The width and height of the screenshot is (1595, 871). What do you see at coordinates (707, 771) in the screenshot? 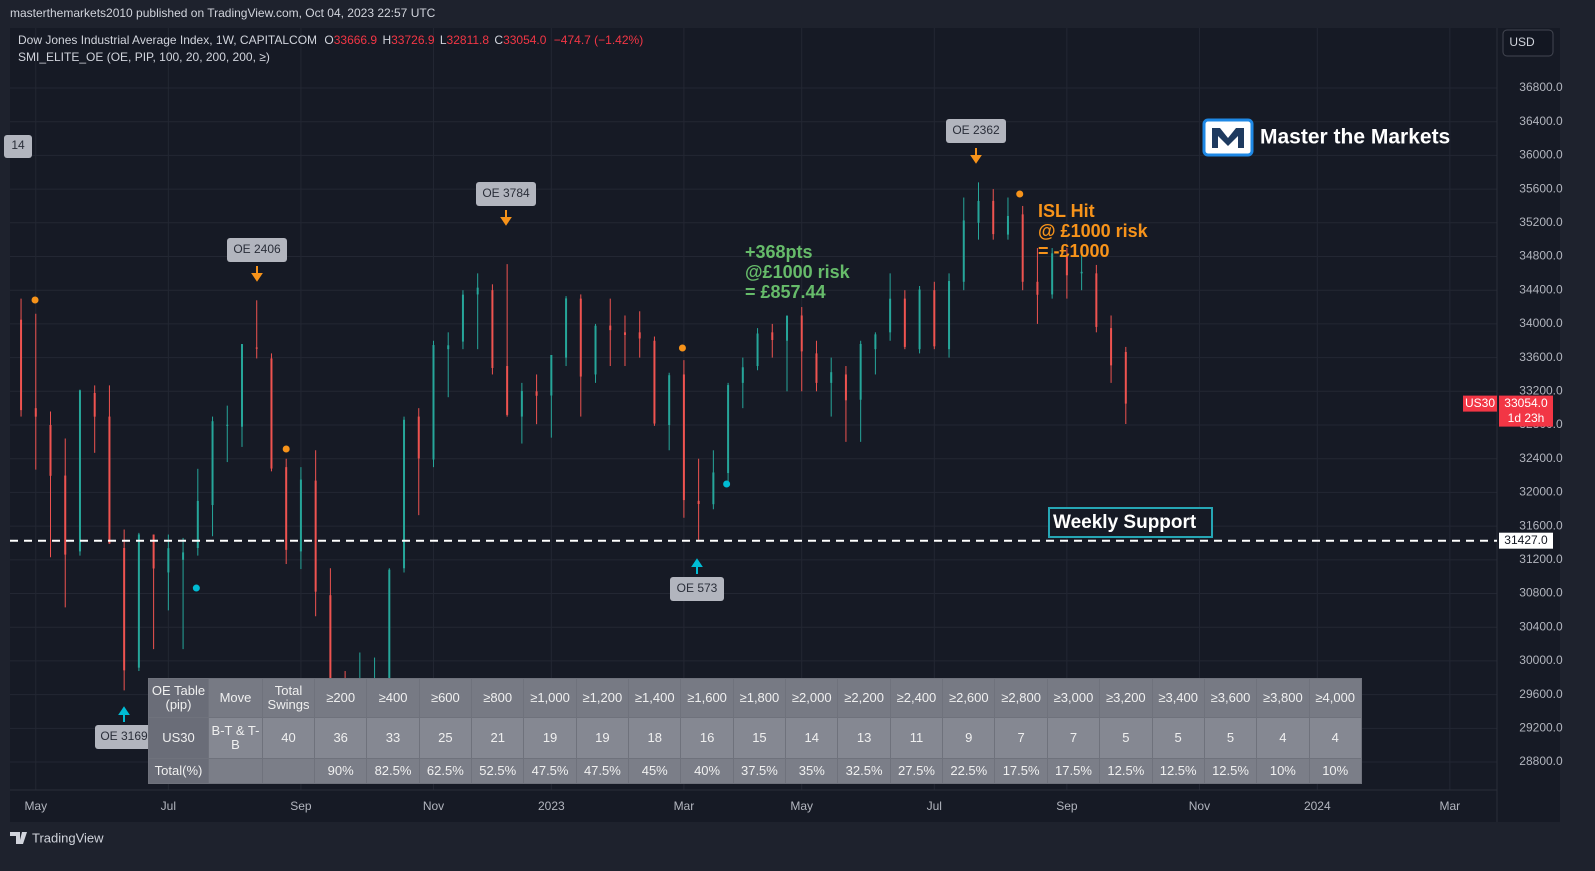
I see `table-cell: 40%` at bounding box center [707, 771].